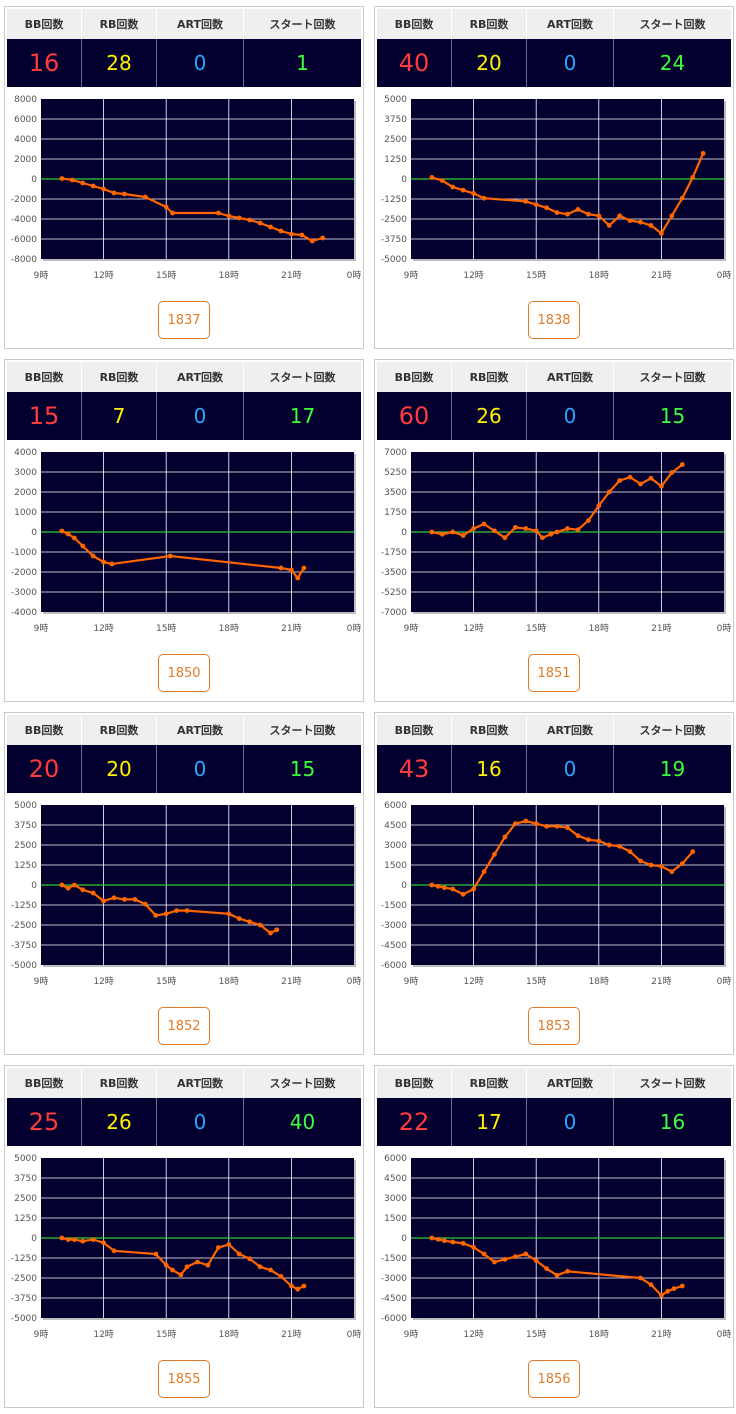 The width and height of the screenshot is (736, 1414). What do you see at coordinates (44, 769) in the screenshot?
I see `bb-count: 20` at bounding box center [44, 769].